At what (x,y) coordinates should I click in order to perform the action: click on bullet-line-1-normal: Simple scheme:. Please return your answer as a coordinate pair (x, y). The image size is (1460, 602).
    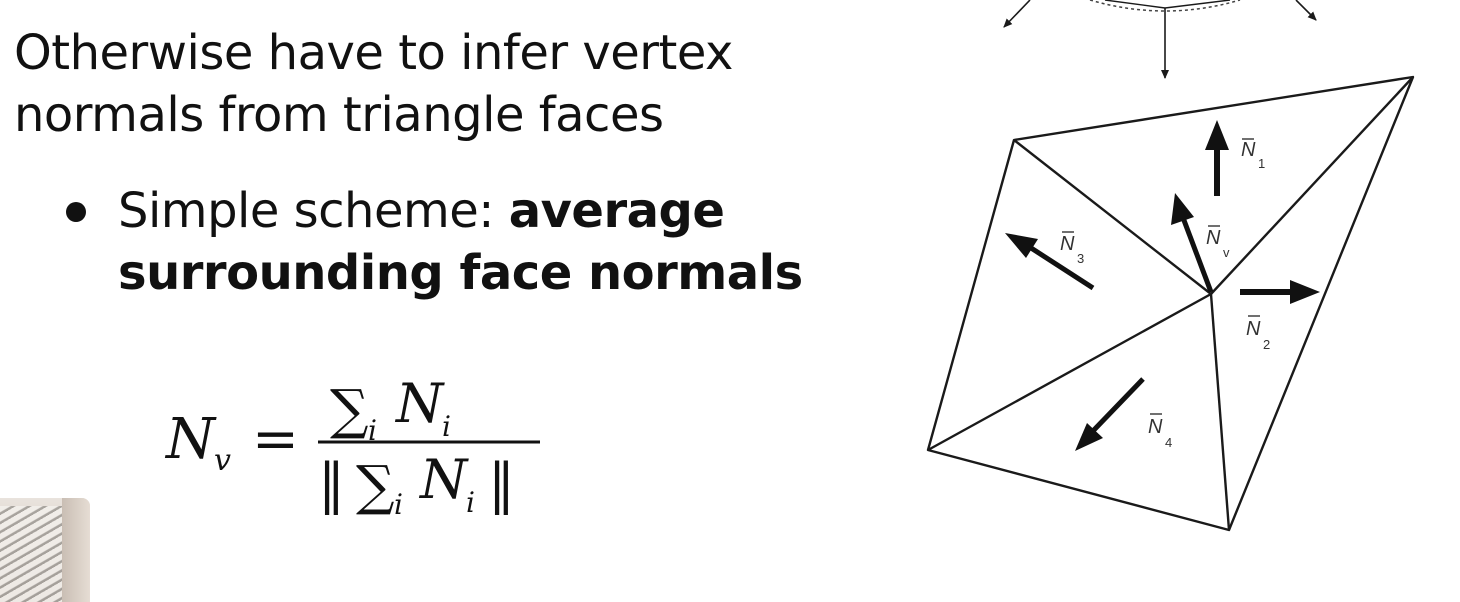
    Looking at the image, I should click on (313, 211).